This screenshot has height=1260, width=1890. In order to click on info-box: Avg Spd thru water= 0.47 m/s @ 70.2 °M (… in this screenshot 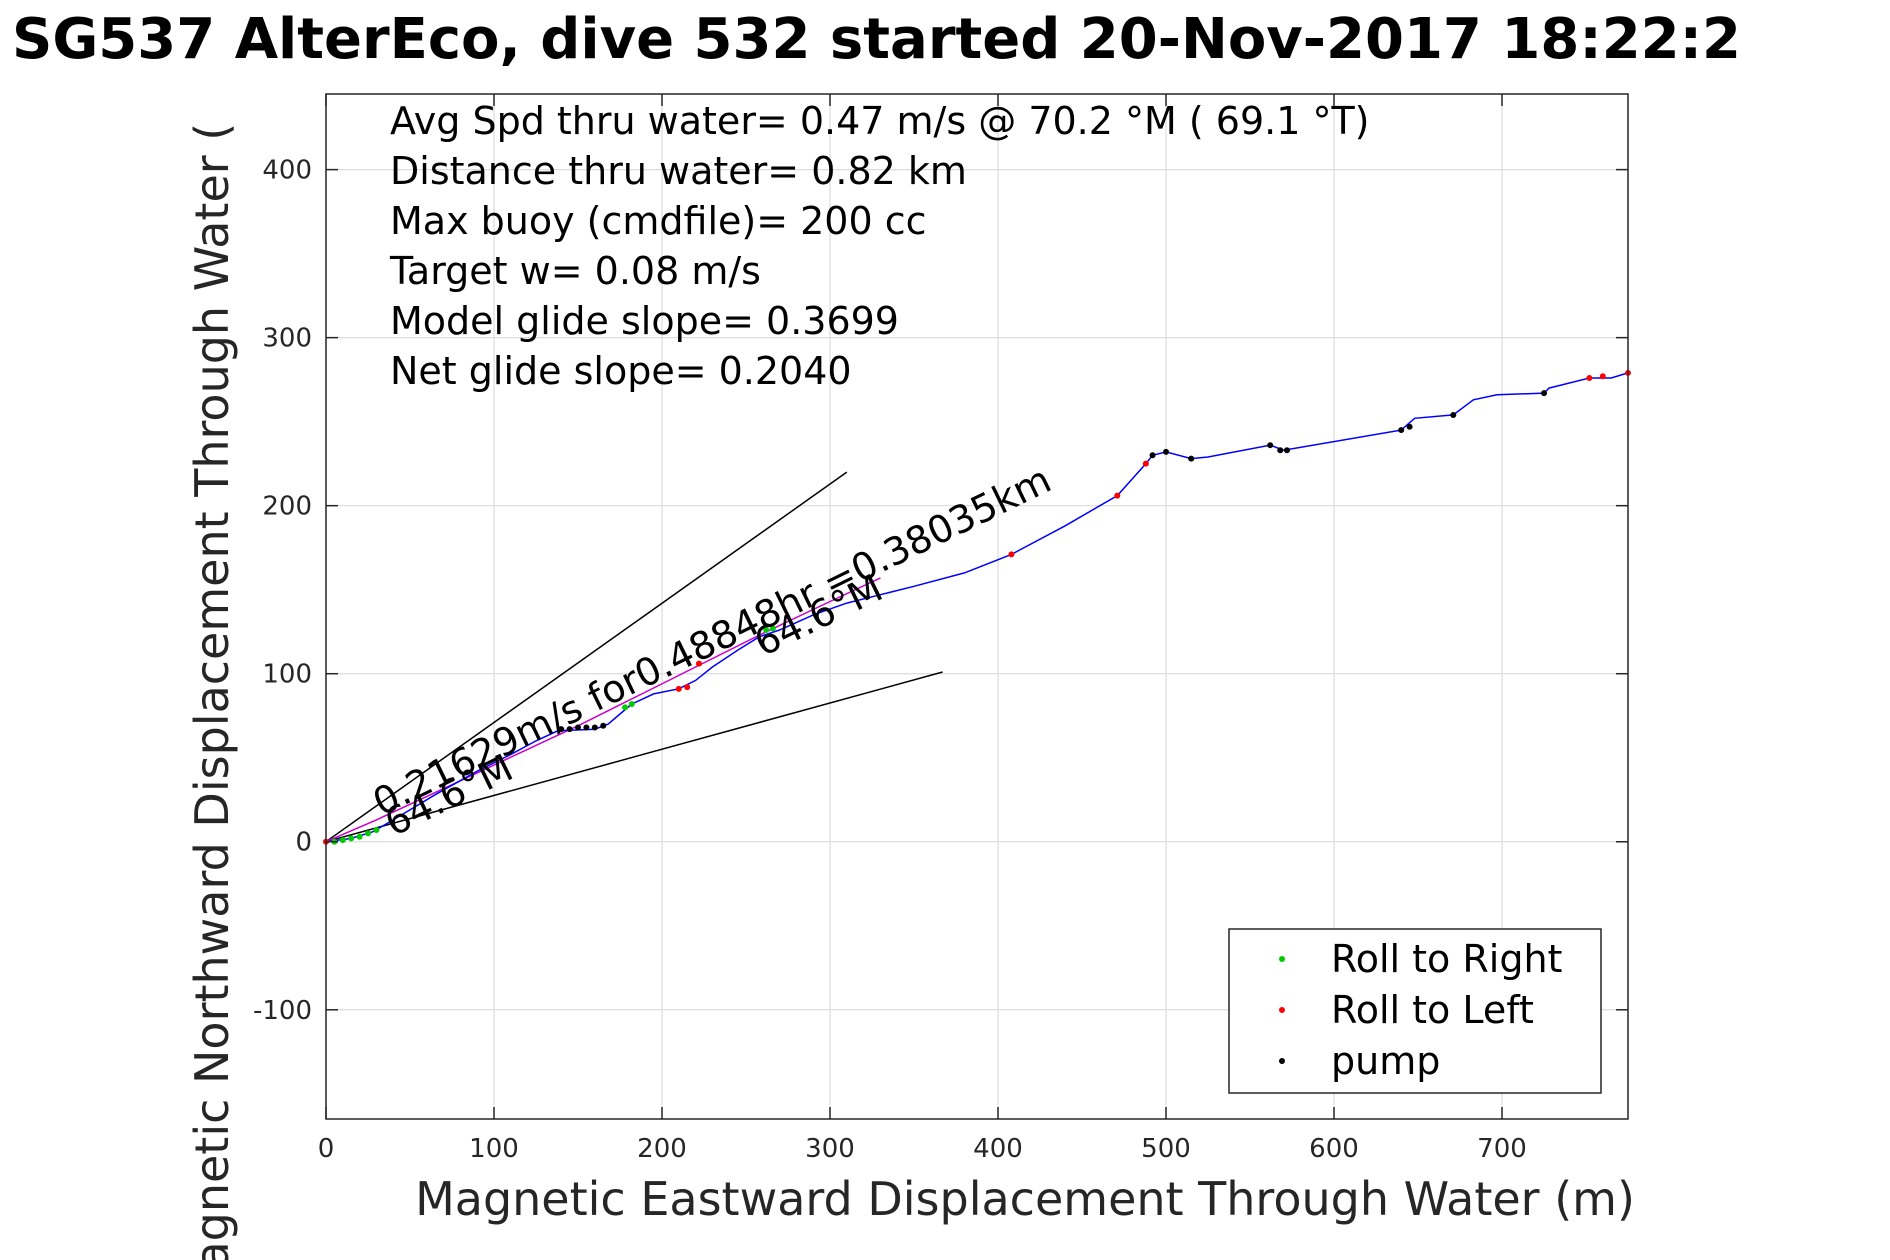, I will do `click(879, 246)`.